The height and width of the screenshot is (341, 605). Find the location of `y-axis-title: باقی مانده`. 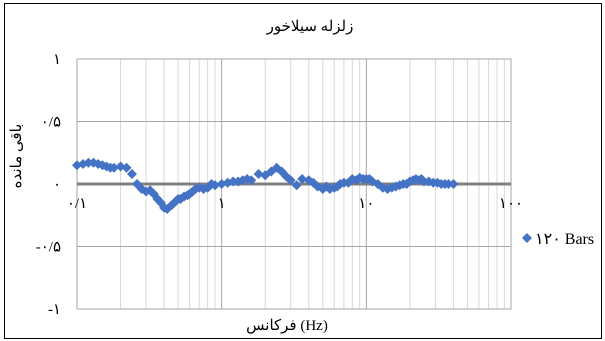

y-axis-title: باقی مانده is located at coordinates (17, 156).